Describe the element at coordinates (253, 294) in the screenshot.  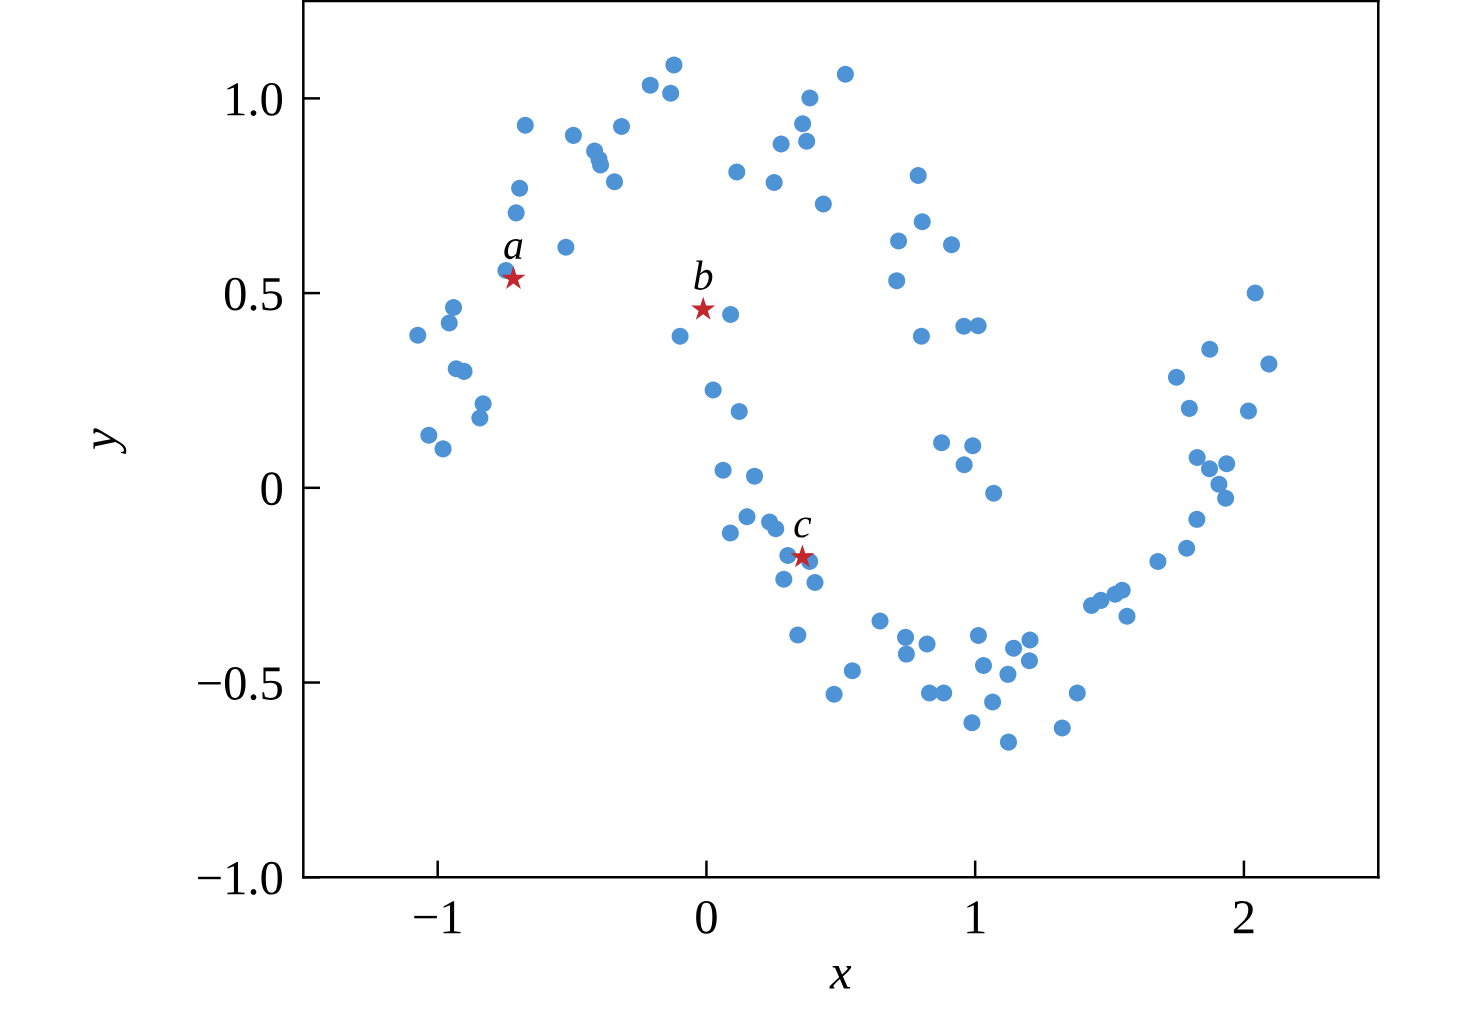
I see `y-tick-label: 0.5` at that location.